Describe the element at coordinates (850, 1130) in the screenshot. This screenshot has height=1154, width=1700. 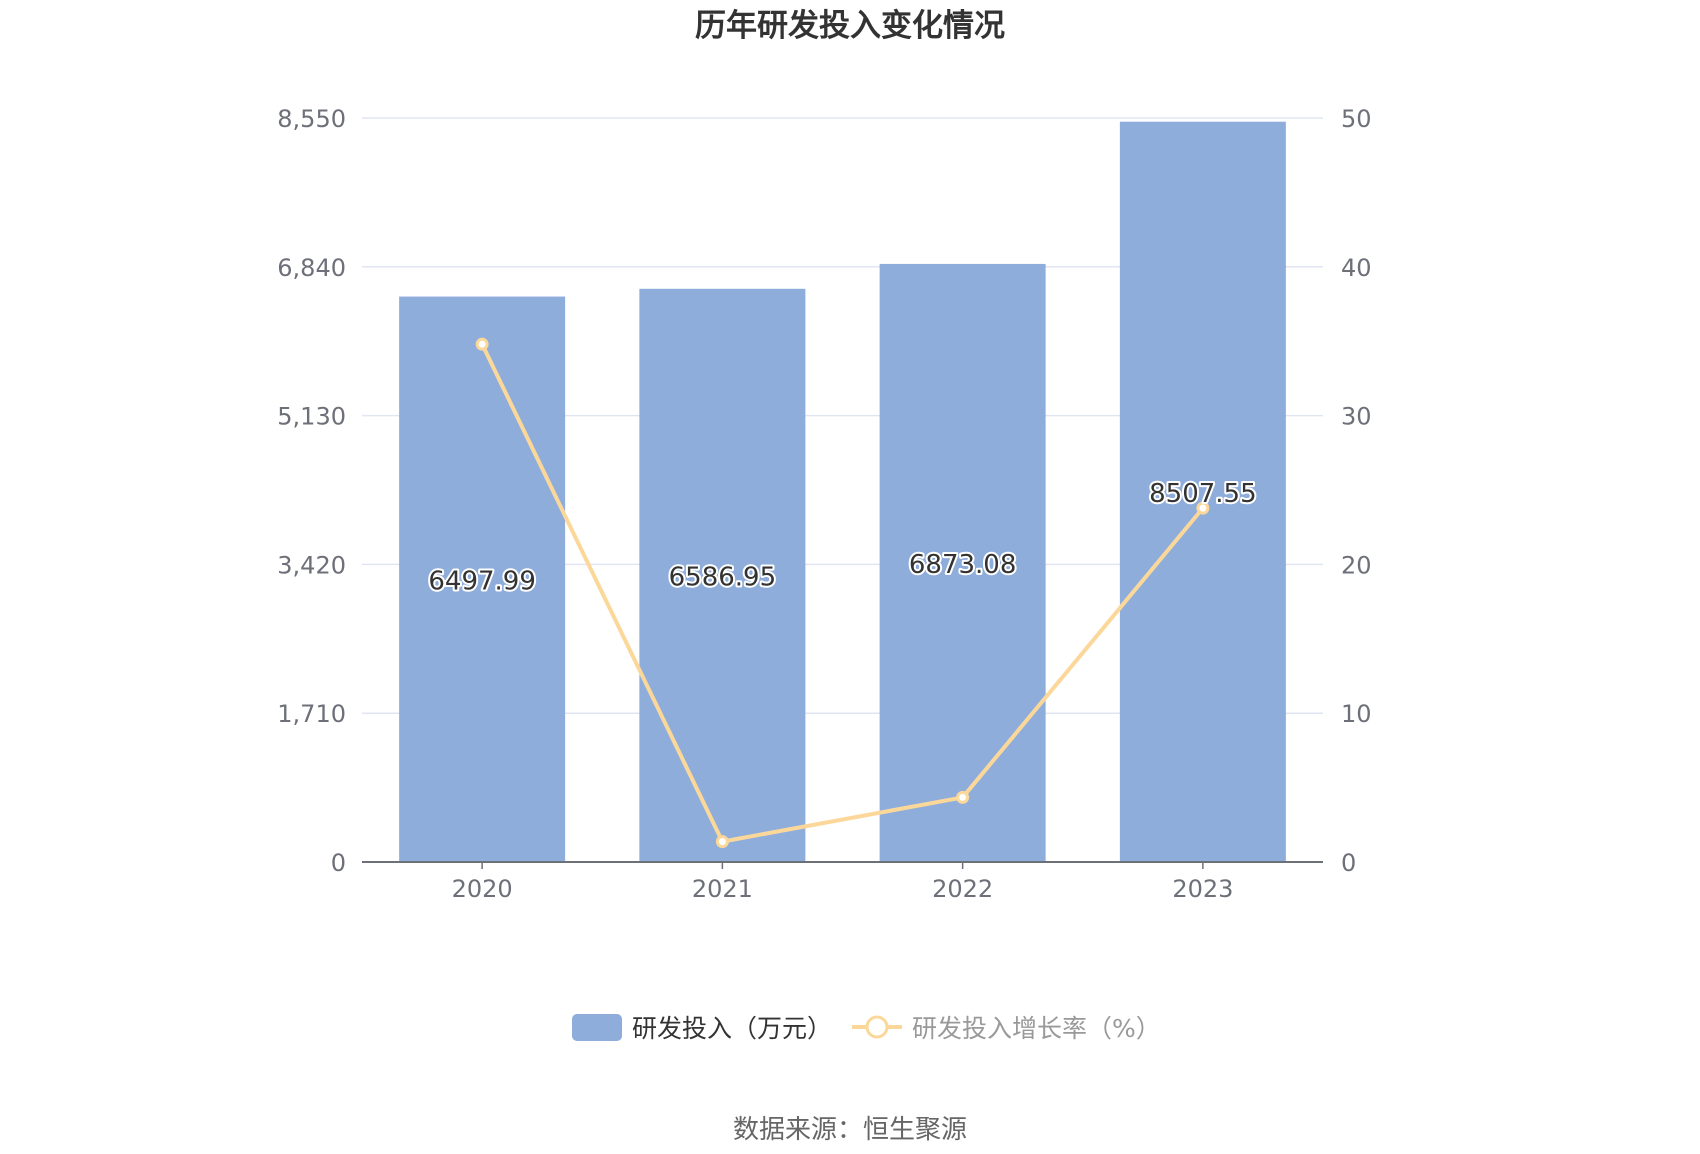
I see `source-note: 数据来源：恒生聚源` at that location.